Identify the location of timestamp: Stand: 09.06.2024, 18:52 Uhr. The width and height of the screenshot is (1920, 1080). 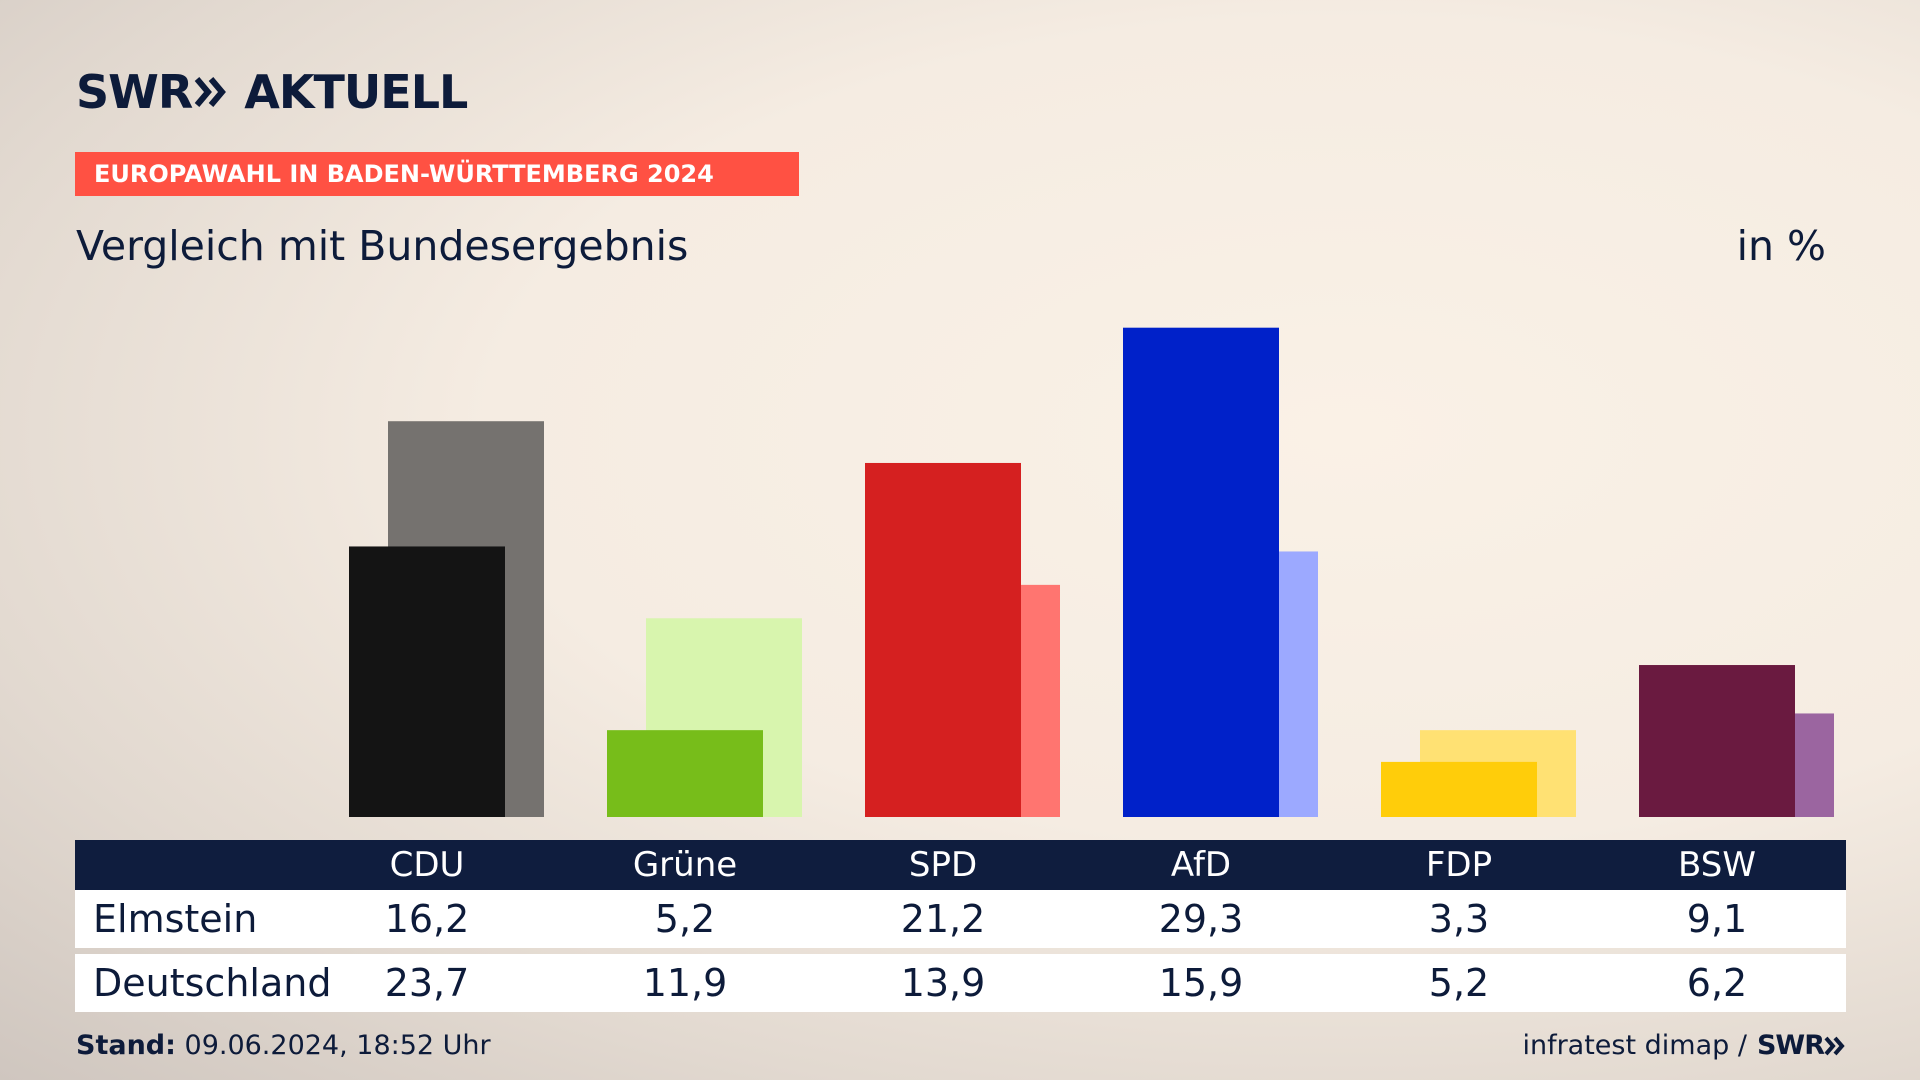
(283, 1045).